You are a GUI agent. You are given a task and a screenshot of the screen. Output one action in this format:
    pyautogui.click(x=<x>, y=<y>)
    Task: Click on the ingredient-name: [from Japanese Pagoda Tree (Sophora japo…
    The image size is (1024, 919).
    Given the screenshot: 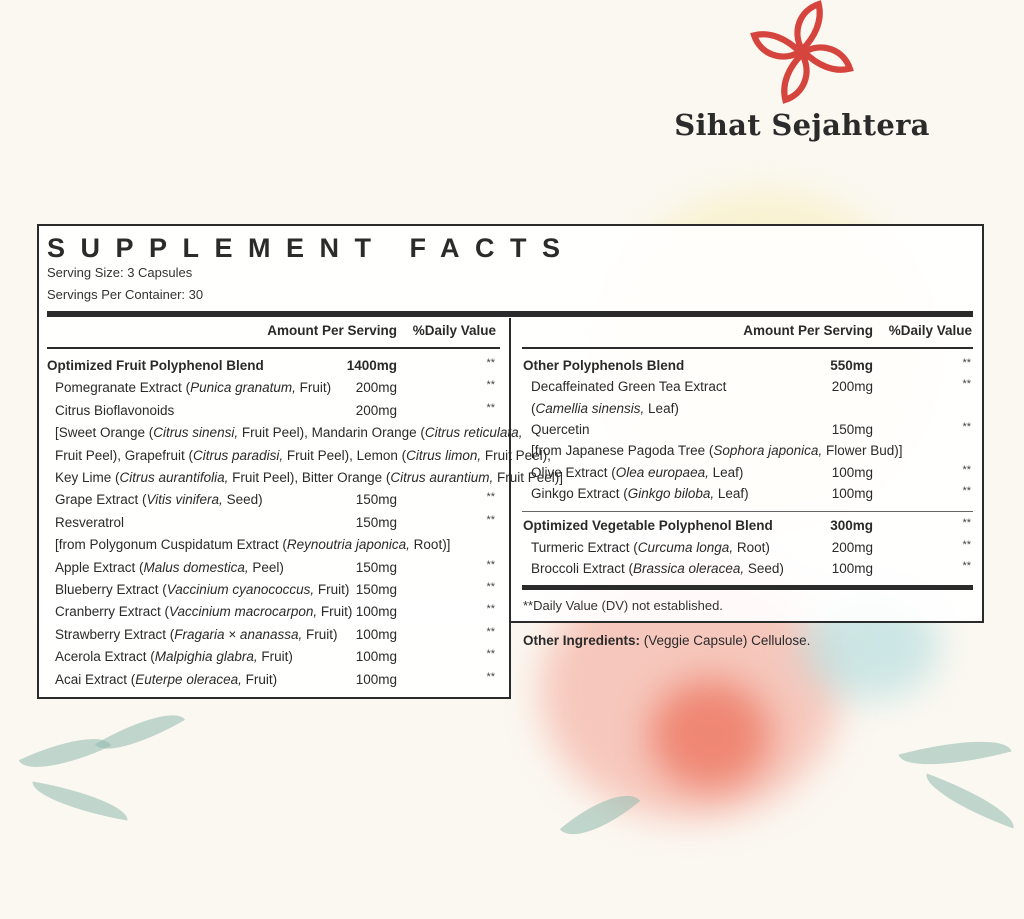 What is the action you would take?
    pyautogui.click(x=716, y=451)
    